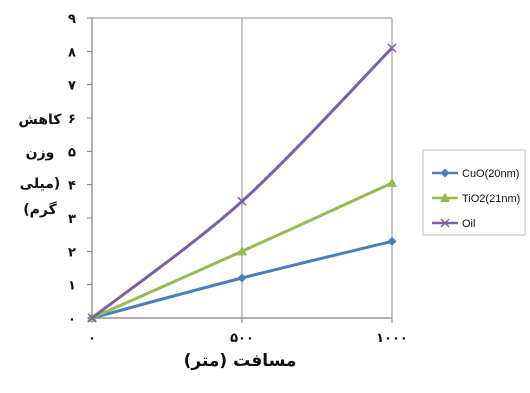  What do you see at coordinates (468, 224) in the screenshot?
I see `legend-label: Oil` at bounding box center [468, 224].